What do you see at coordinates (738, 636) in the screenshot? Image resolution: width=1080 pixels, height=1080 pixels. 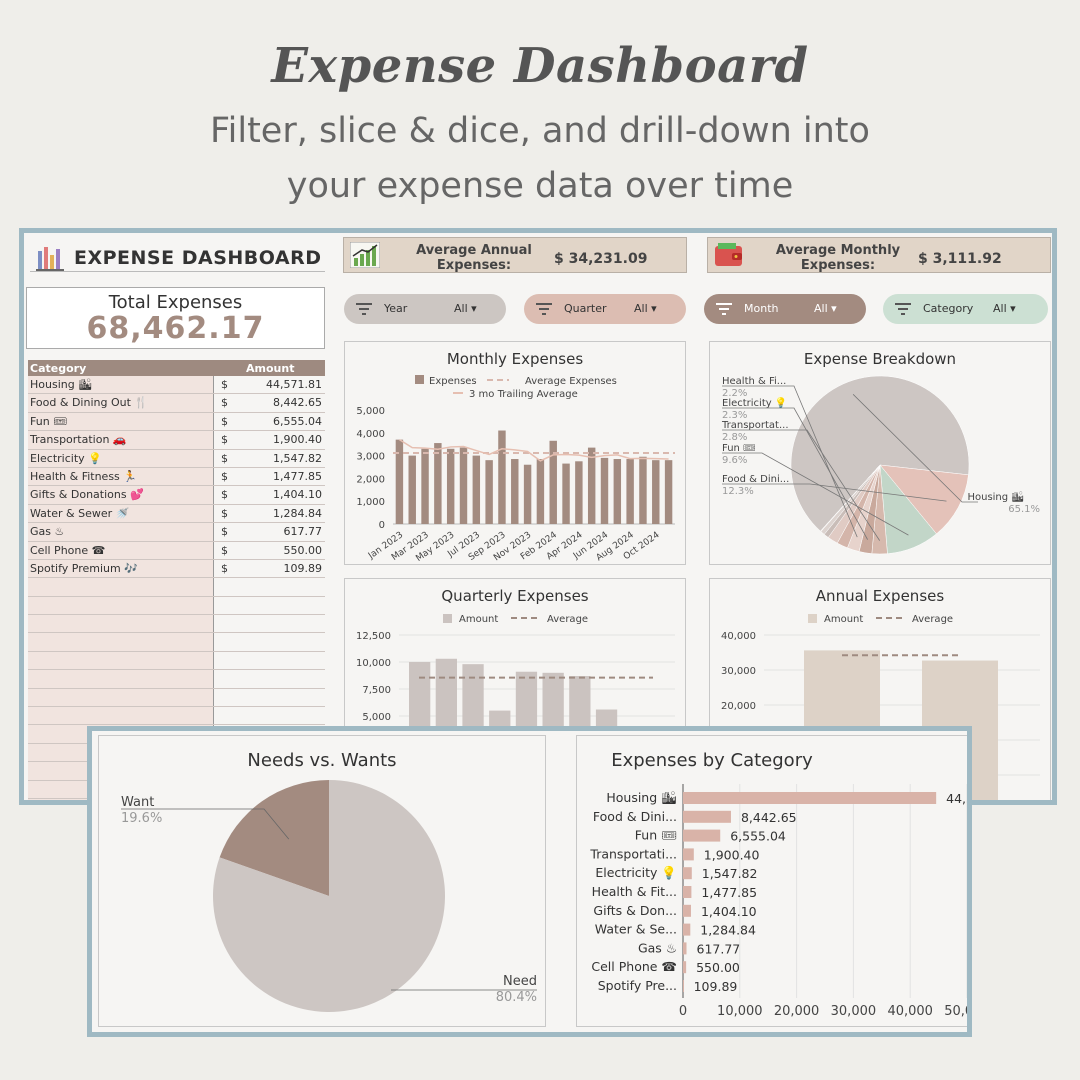 I see `y-tick-label: 40,000` at bounding box center [738, 636].